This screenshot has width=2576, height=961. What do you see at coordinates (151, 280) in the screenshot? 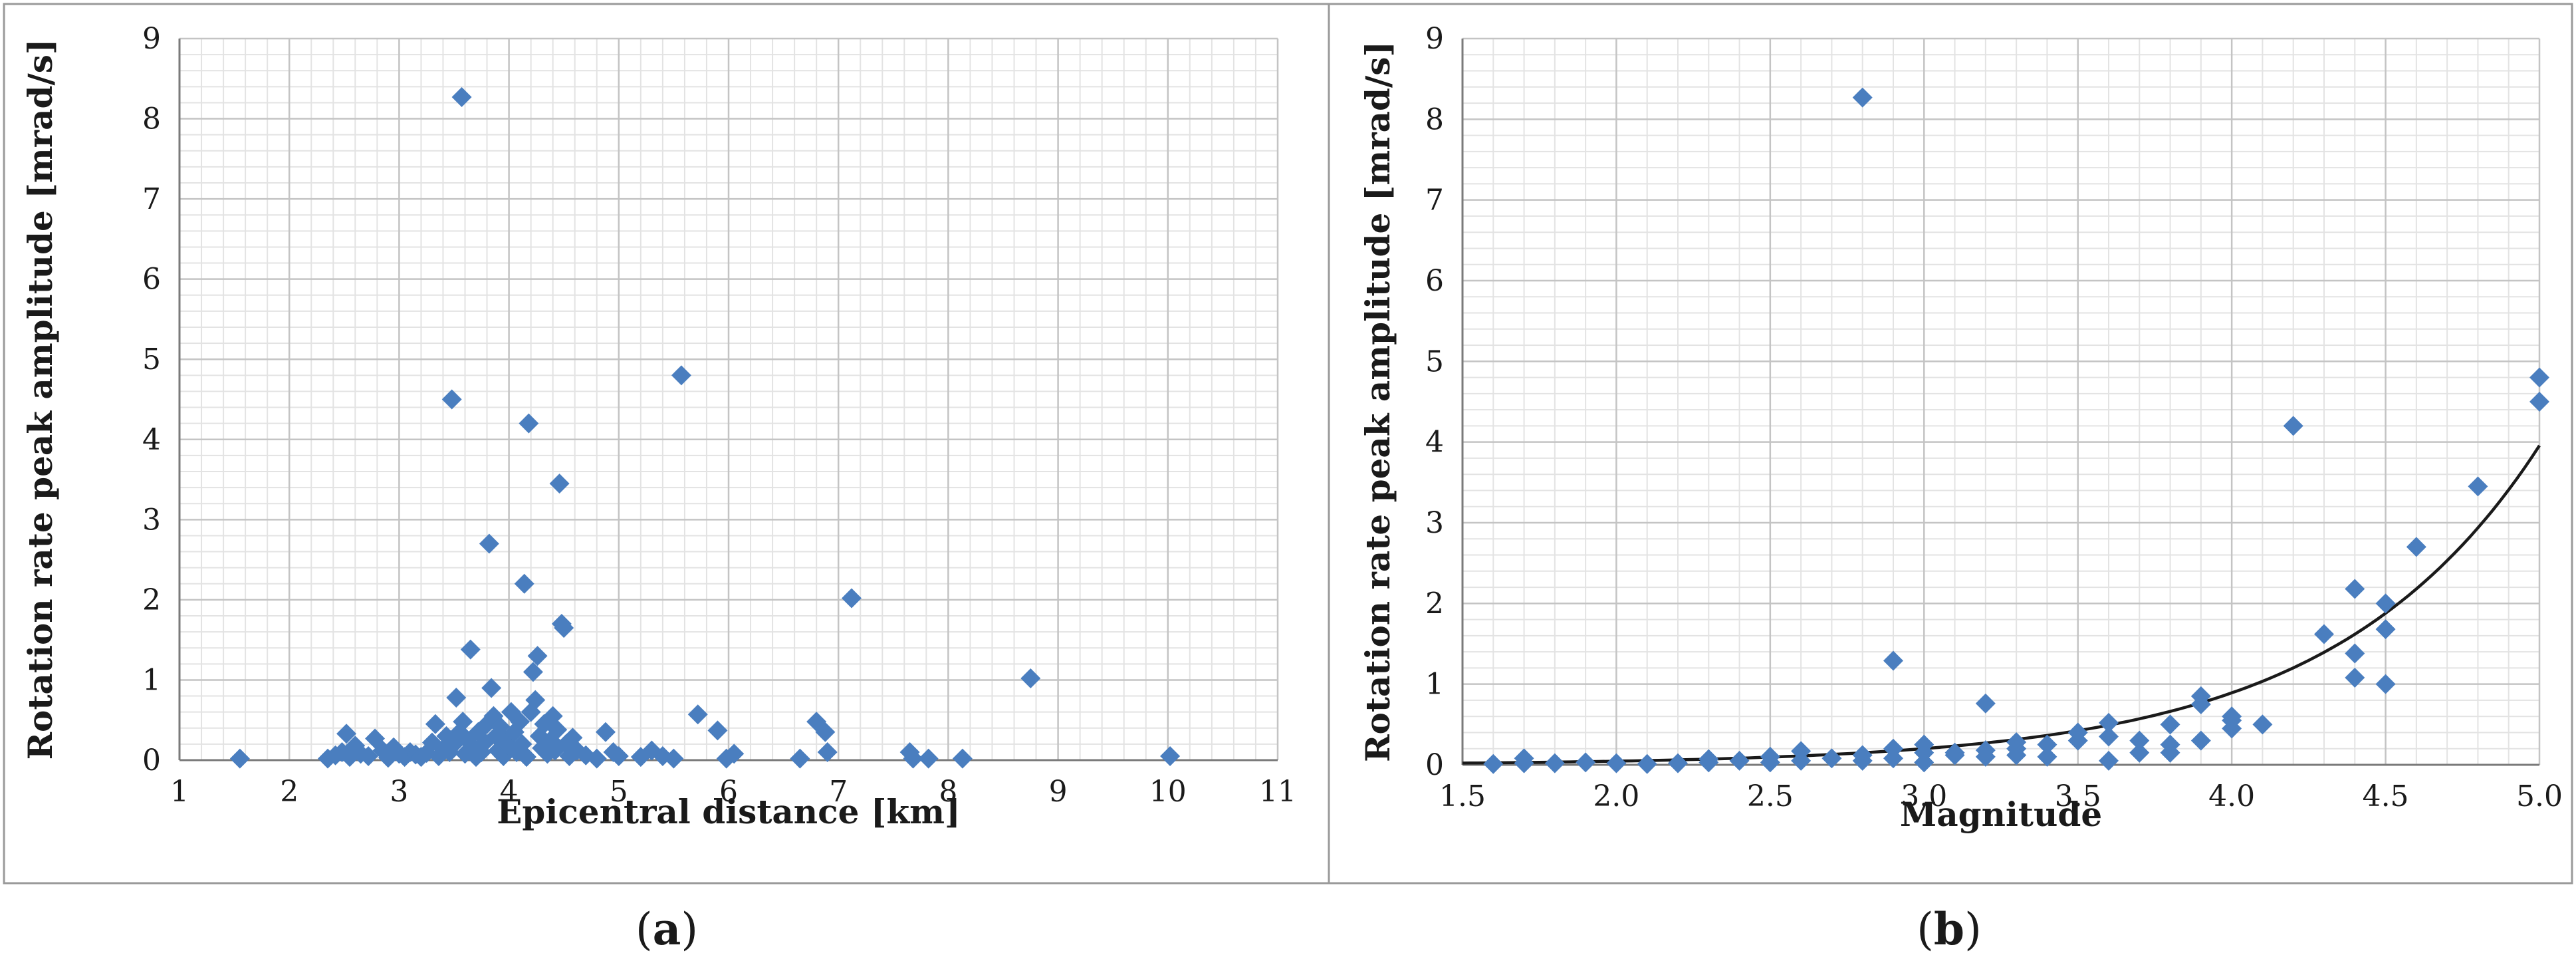
I see `y-tick-label-a: 6` at bounding box center [151, 280].